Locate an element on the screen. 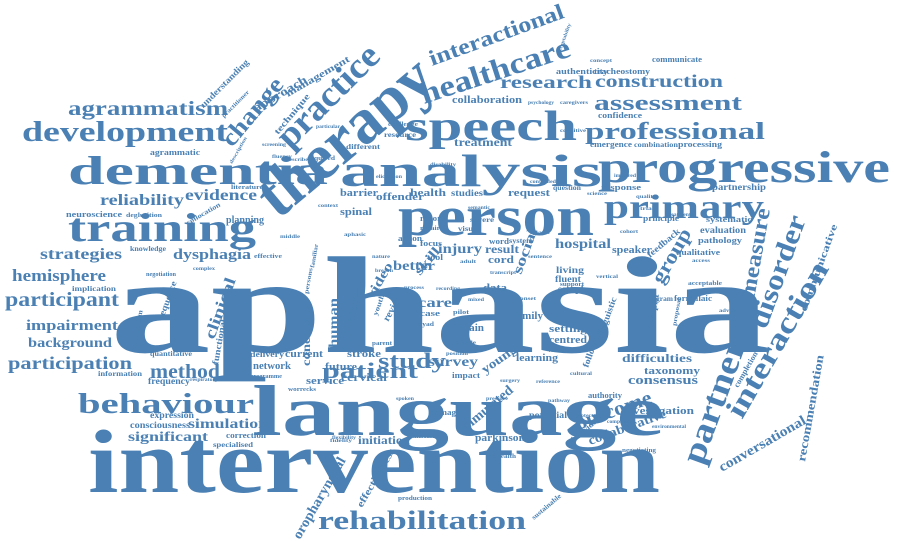  word-living: living is located at coordinates (570, 270).